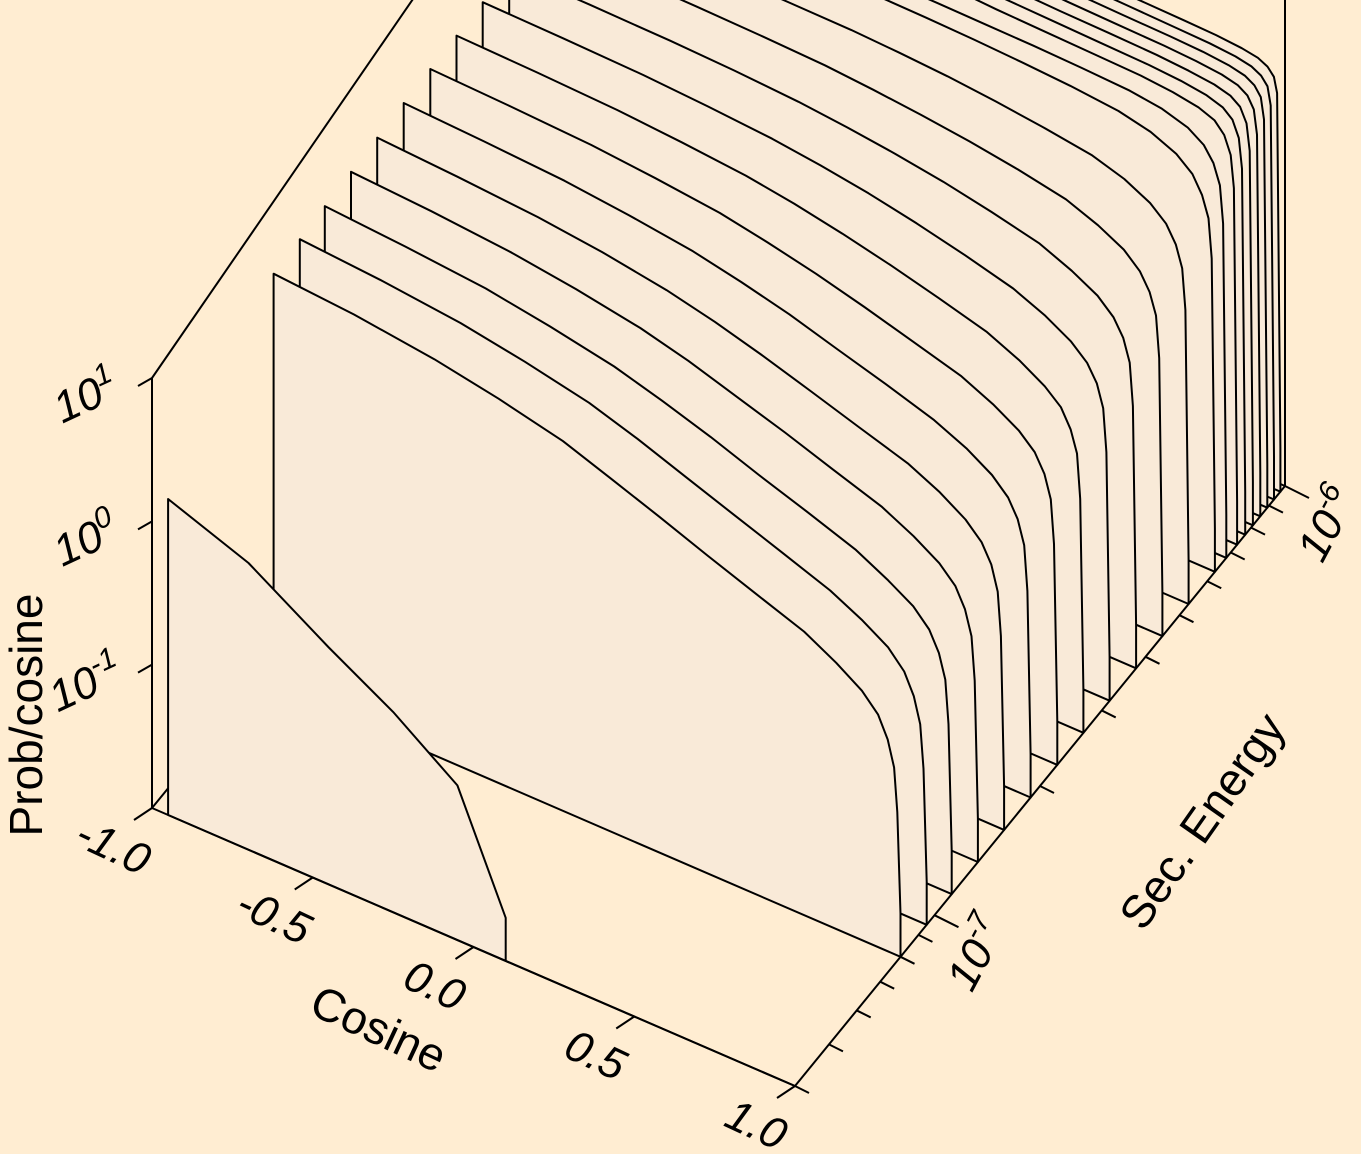  What do you see at coordinates (756, 1122) in the screenshot?
I see `x-tick-label-4: 1.0` at bounding box center [756, 1122].